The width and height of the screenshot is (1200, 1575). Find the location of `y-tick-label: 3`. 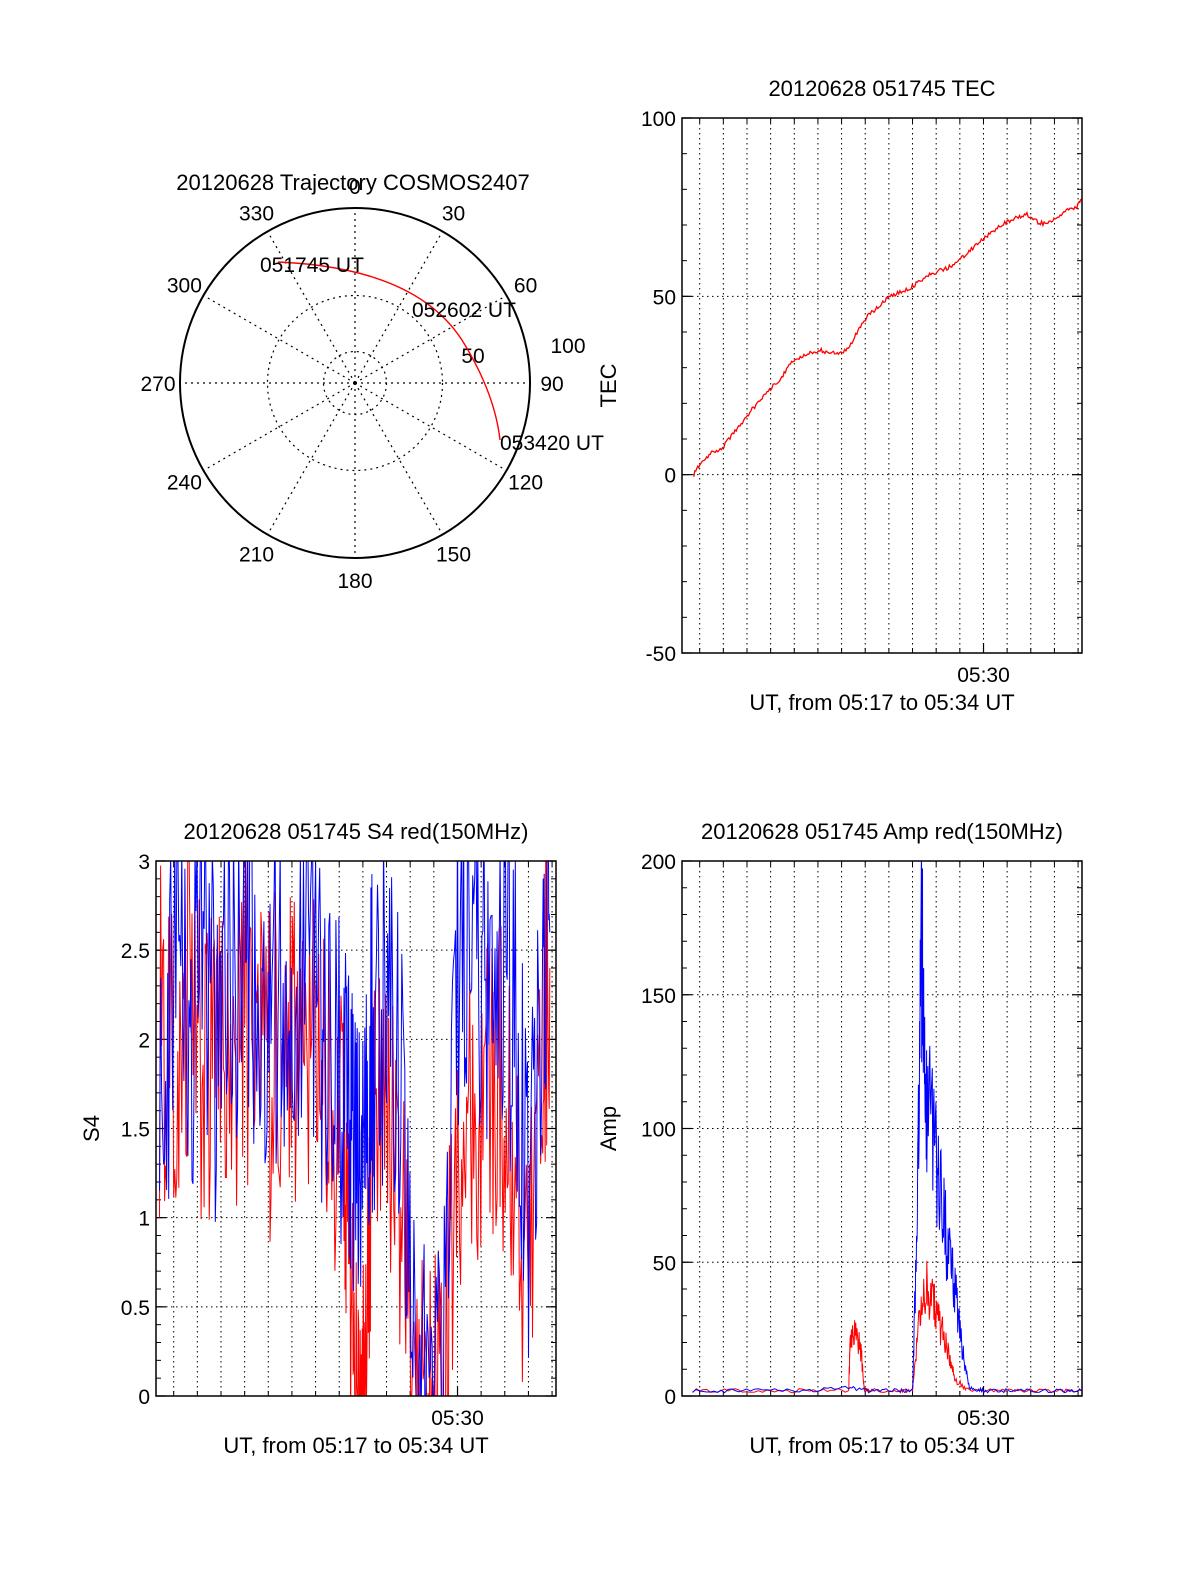

y-tick-label: 3 is located at coordinates (144, 862).